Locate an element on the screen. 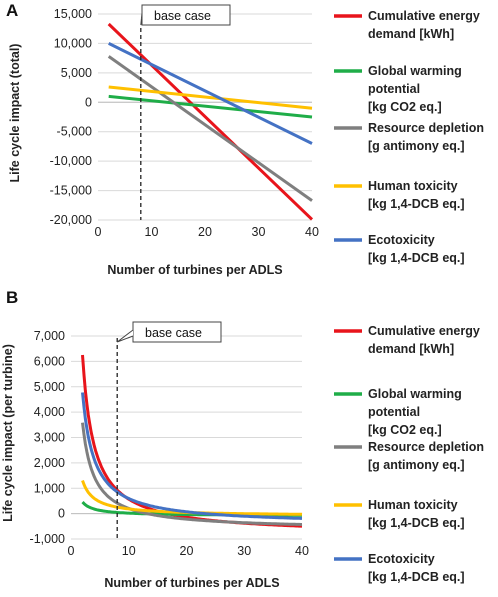 The image size is (498, 597). a-y-tick-label: -10,000 is located at coordinates (71, 161).